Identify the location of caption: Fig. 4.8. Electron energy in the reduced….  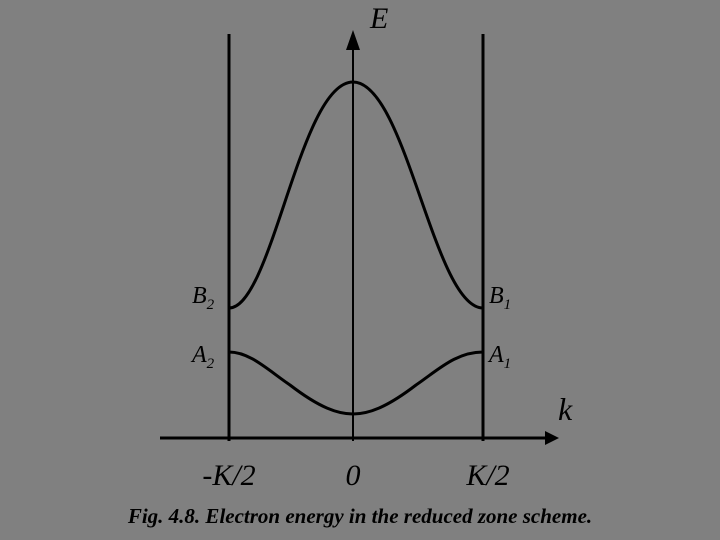
(359, 516).